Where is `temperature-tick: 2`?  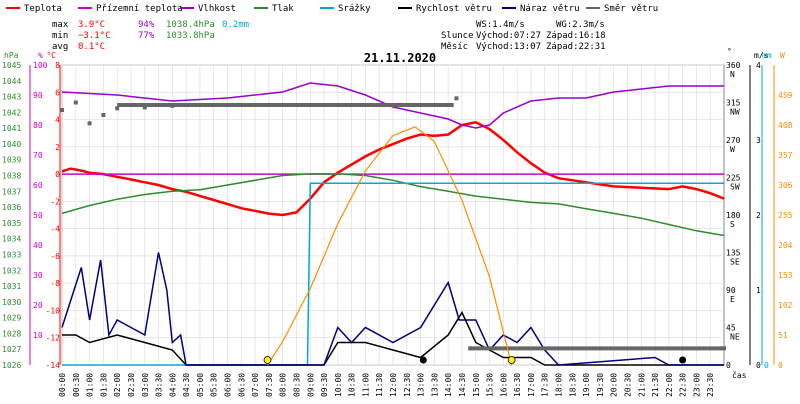 temperature-tick: 2 is located at coordinates (57, 147).